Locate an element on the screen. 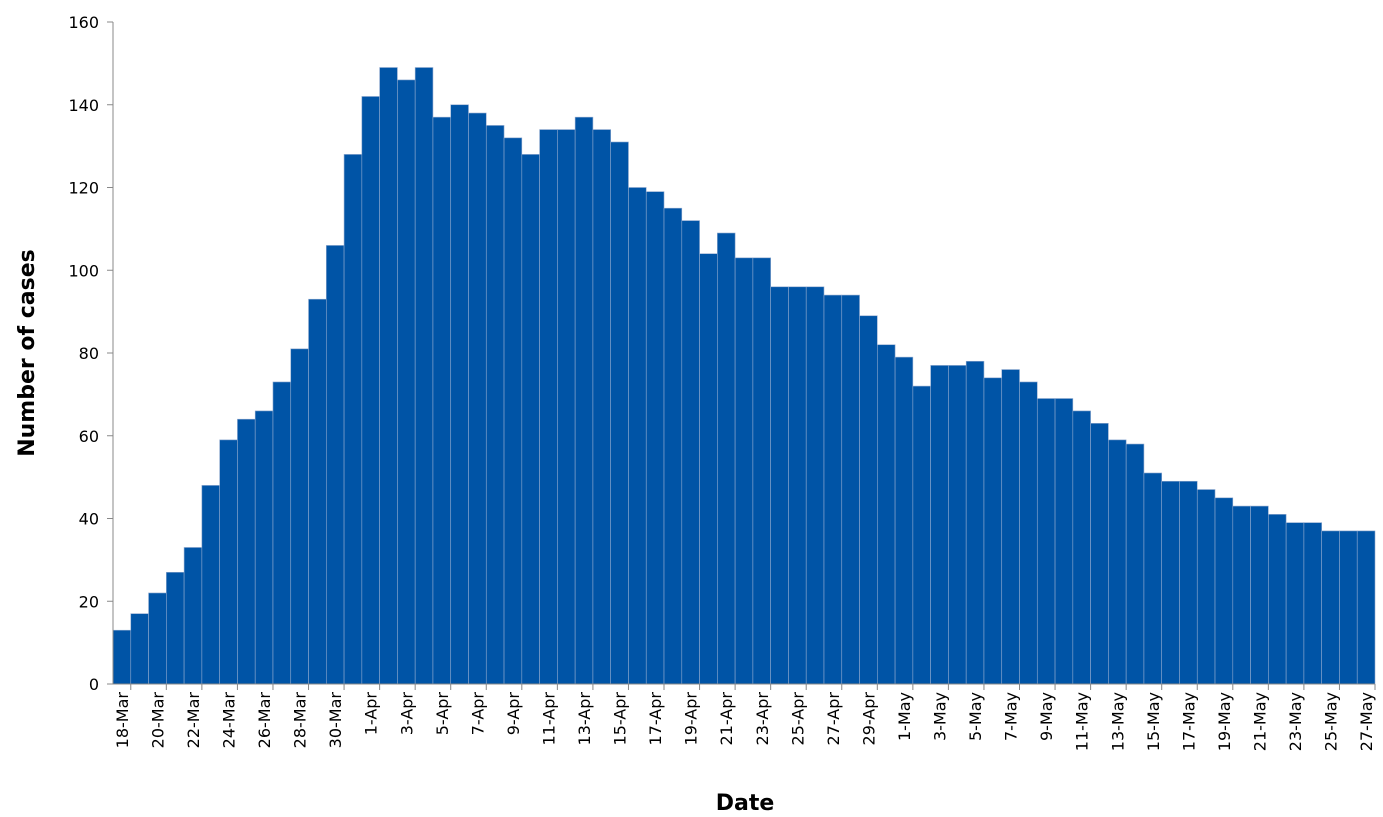 The image size is (1383, 817). x-tick-label: 13-May is located at coordinates (1117, 721).